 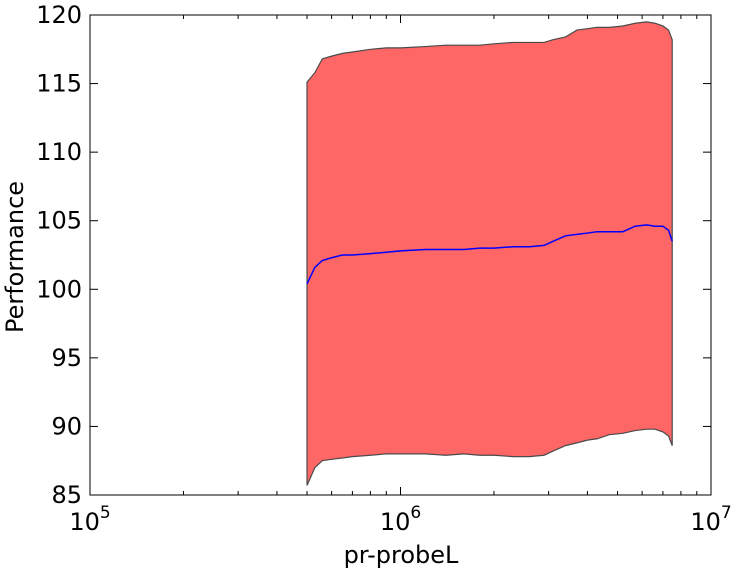 I want to click on y-tick-label: 100, so click(x=59, y=289).